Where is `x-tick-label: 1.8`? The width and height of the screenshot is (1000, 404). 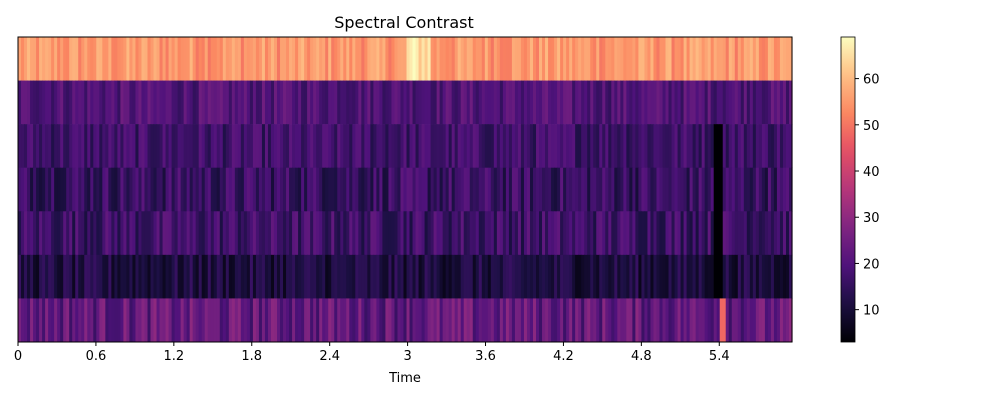 x-tick-label: 1.8 is located at coordinates (251, 356).